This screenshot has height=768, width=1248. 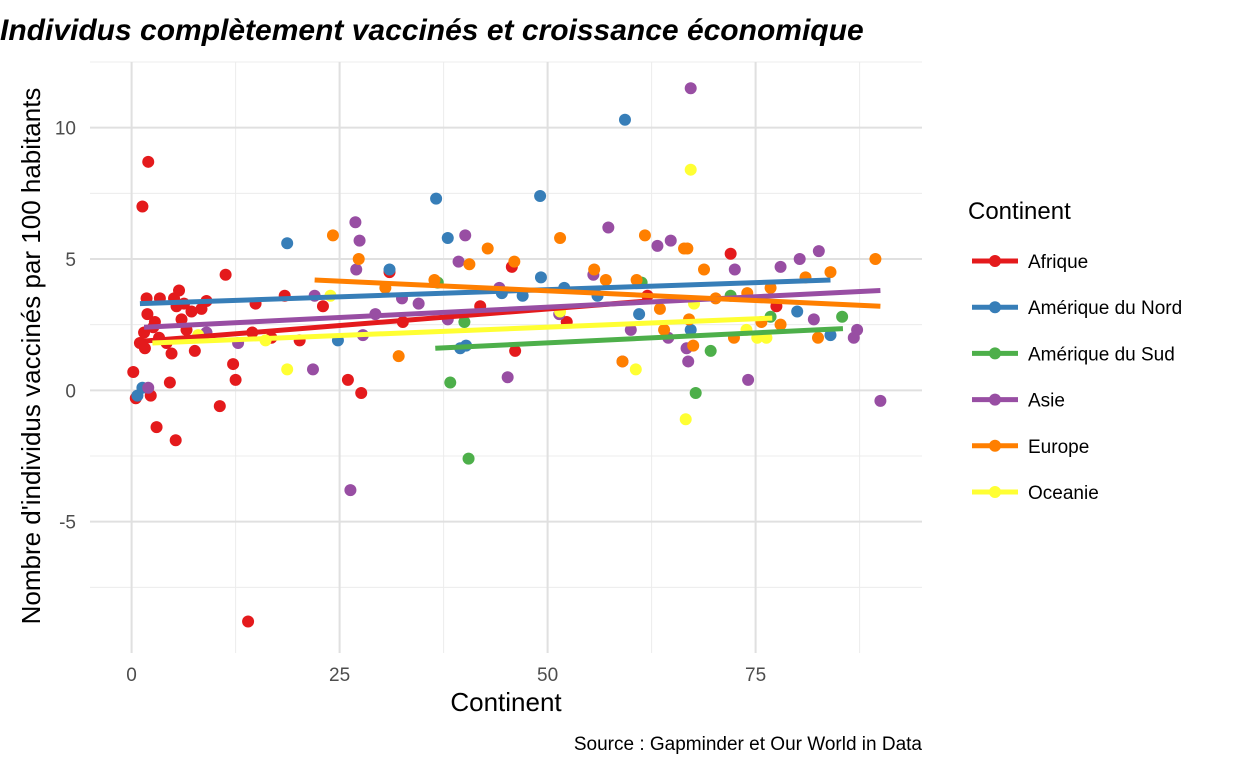 I want to click on legend-item: Afrique, so click(x=1030, y=262).